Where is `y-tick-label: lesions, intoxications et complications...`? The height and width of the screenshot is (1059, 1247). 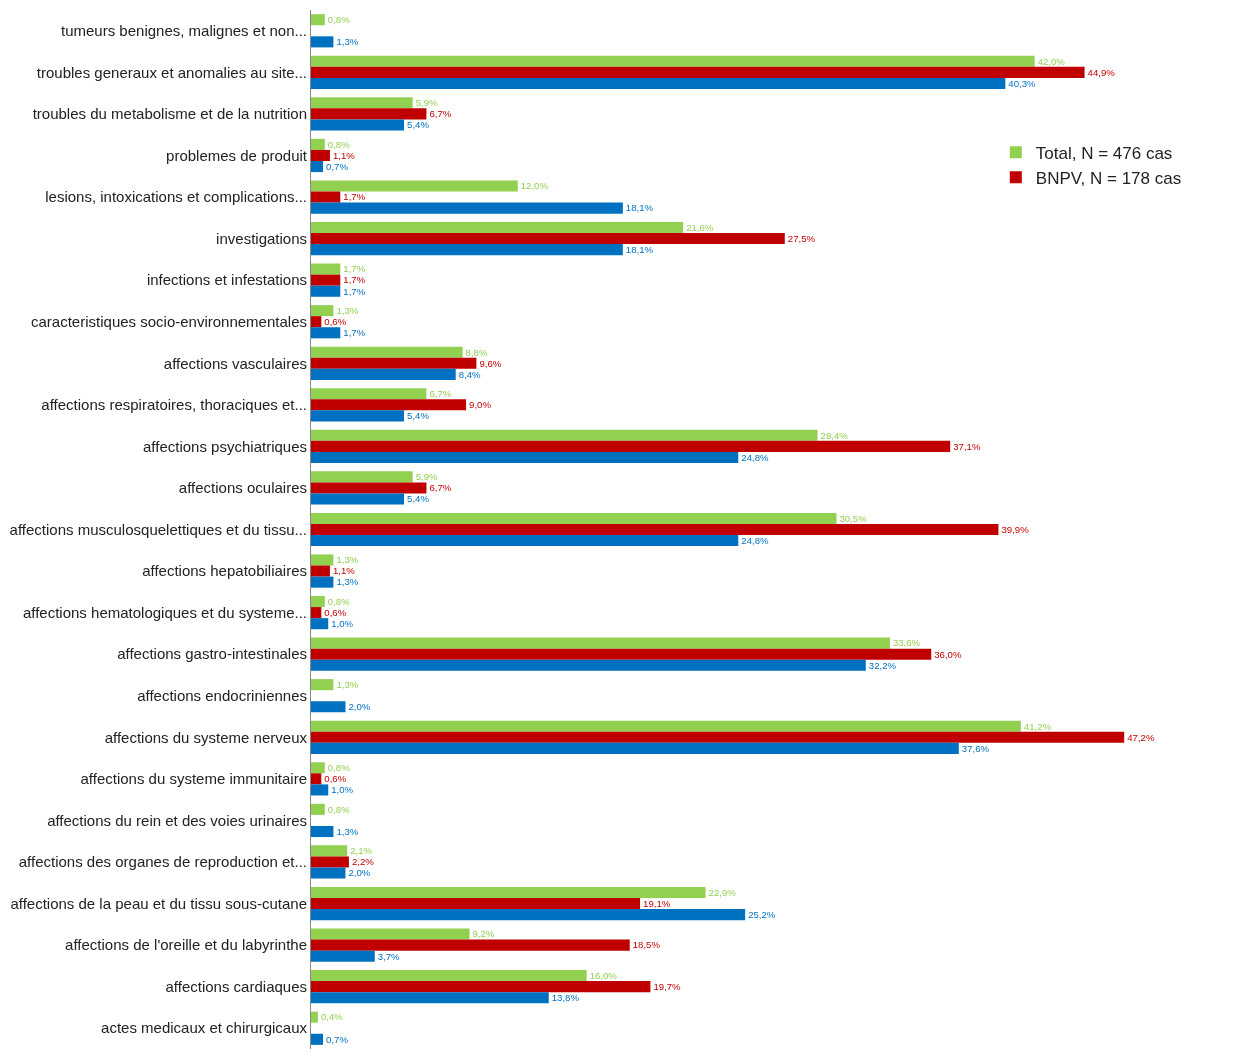 y-tick-label: lesions, intoxications et complications... is located at coordinates (176, 197).